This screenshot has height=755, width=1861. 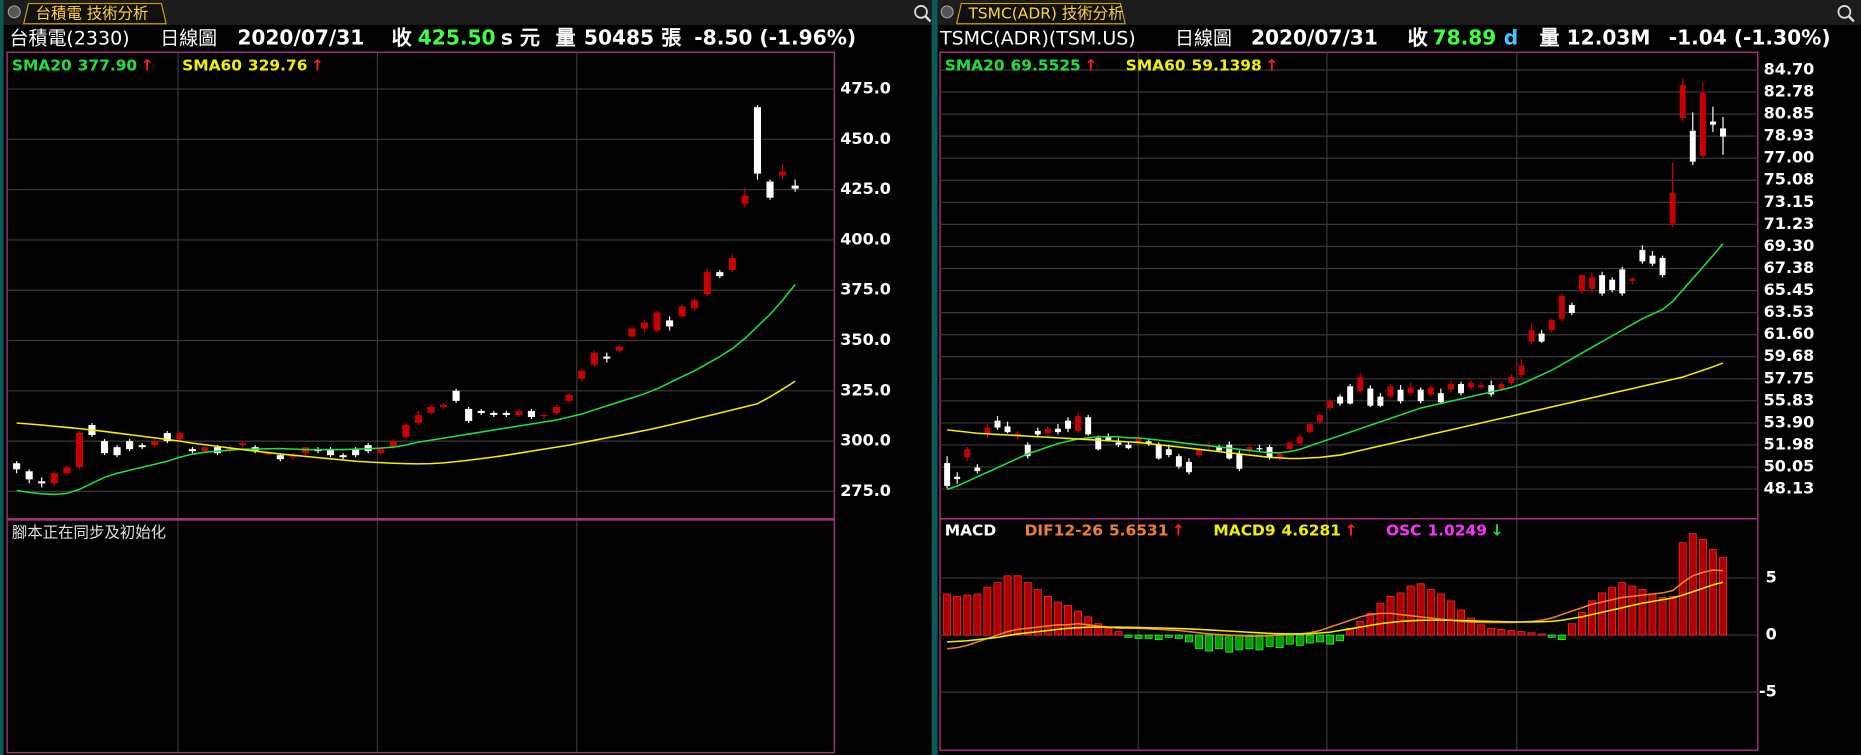 What do you see at coordinates (865, 238) in the screenshot?
I see `y-tick-label: 400.0` at bounding box center [865, 238].